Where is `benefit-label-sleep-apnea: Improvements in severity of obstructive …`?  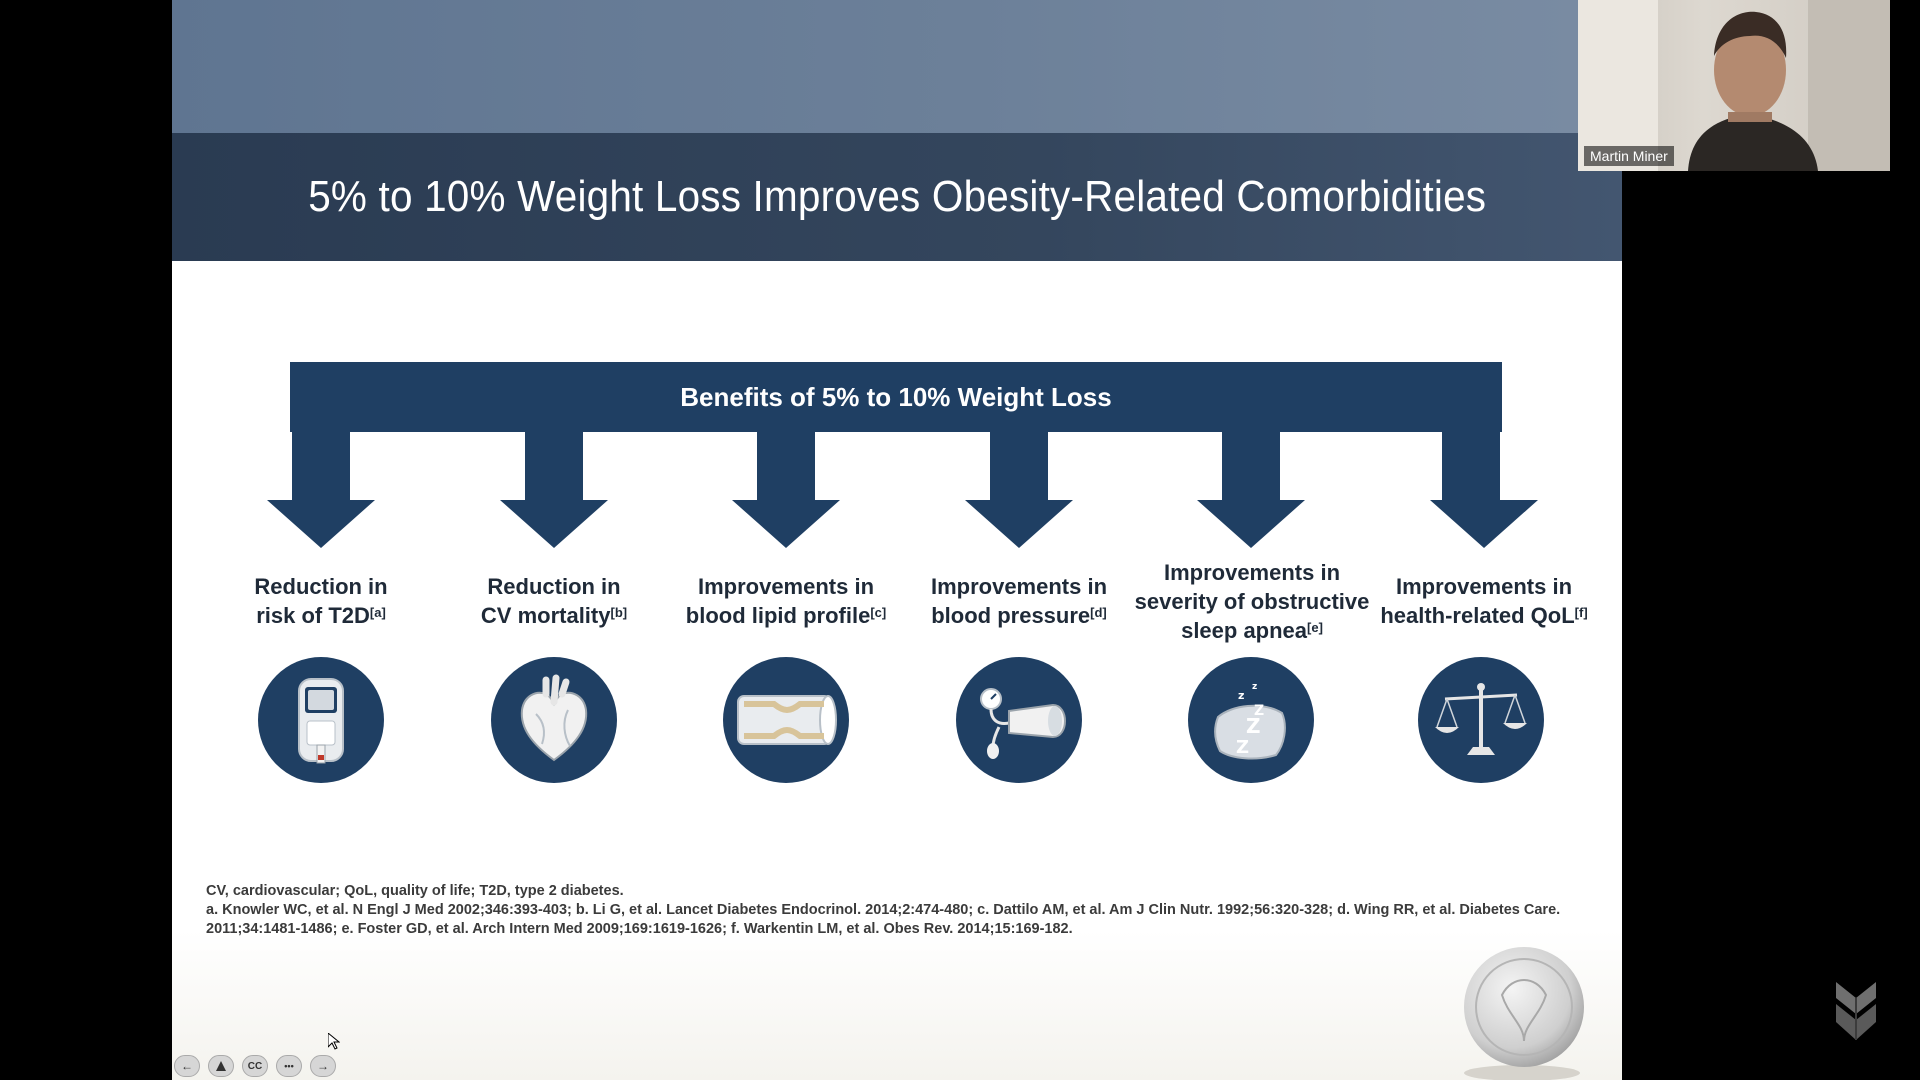
benefit-label-sleep-apnea: Improvements in severity of obstructive … is located at coordinates (1252, 601).